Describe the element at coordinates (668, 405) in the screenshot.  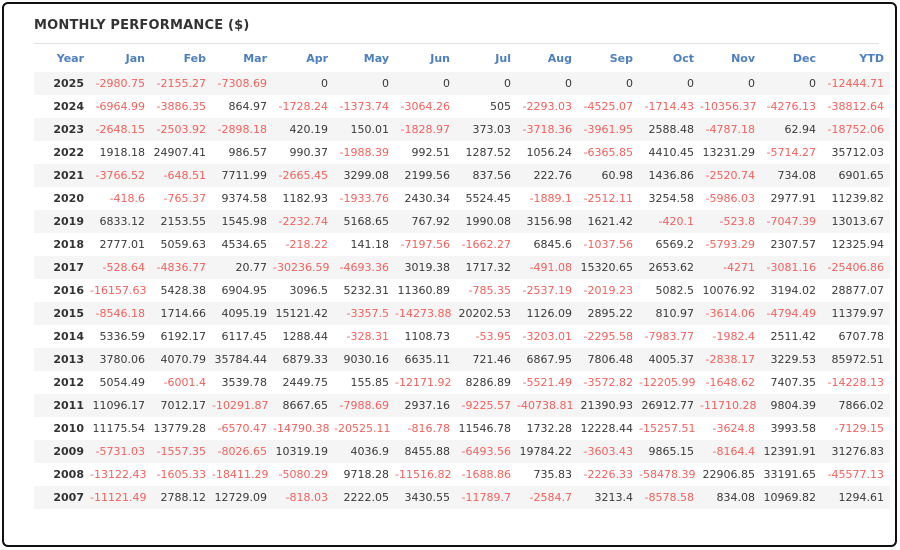
I see `month-value-cell: 26912.77` at that location.